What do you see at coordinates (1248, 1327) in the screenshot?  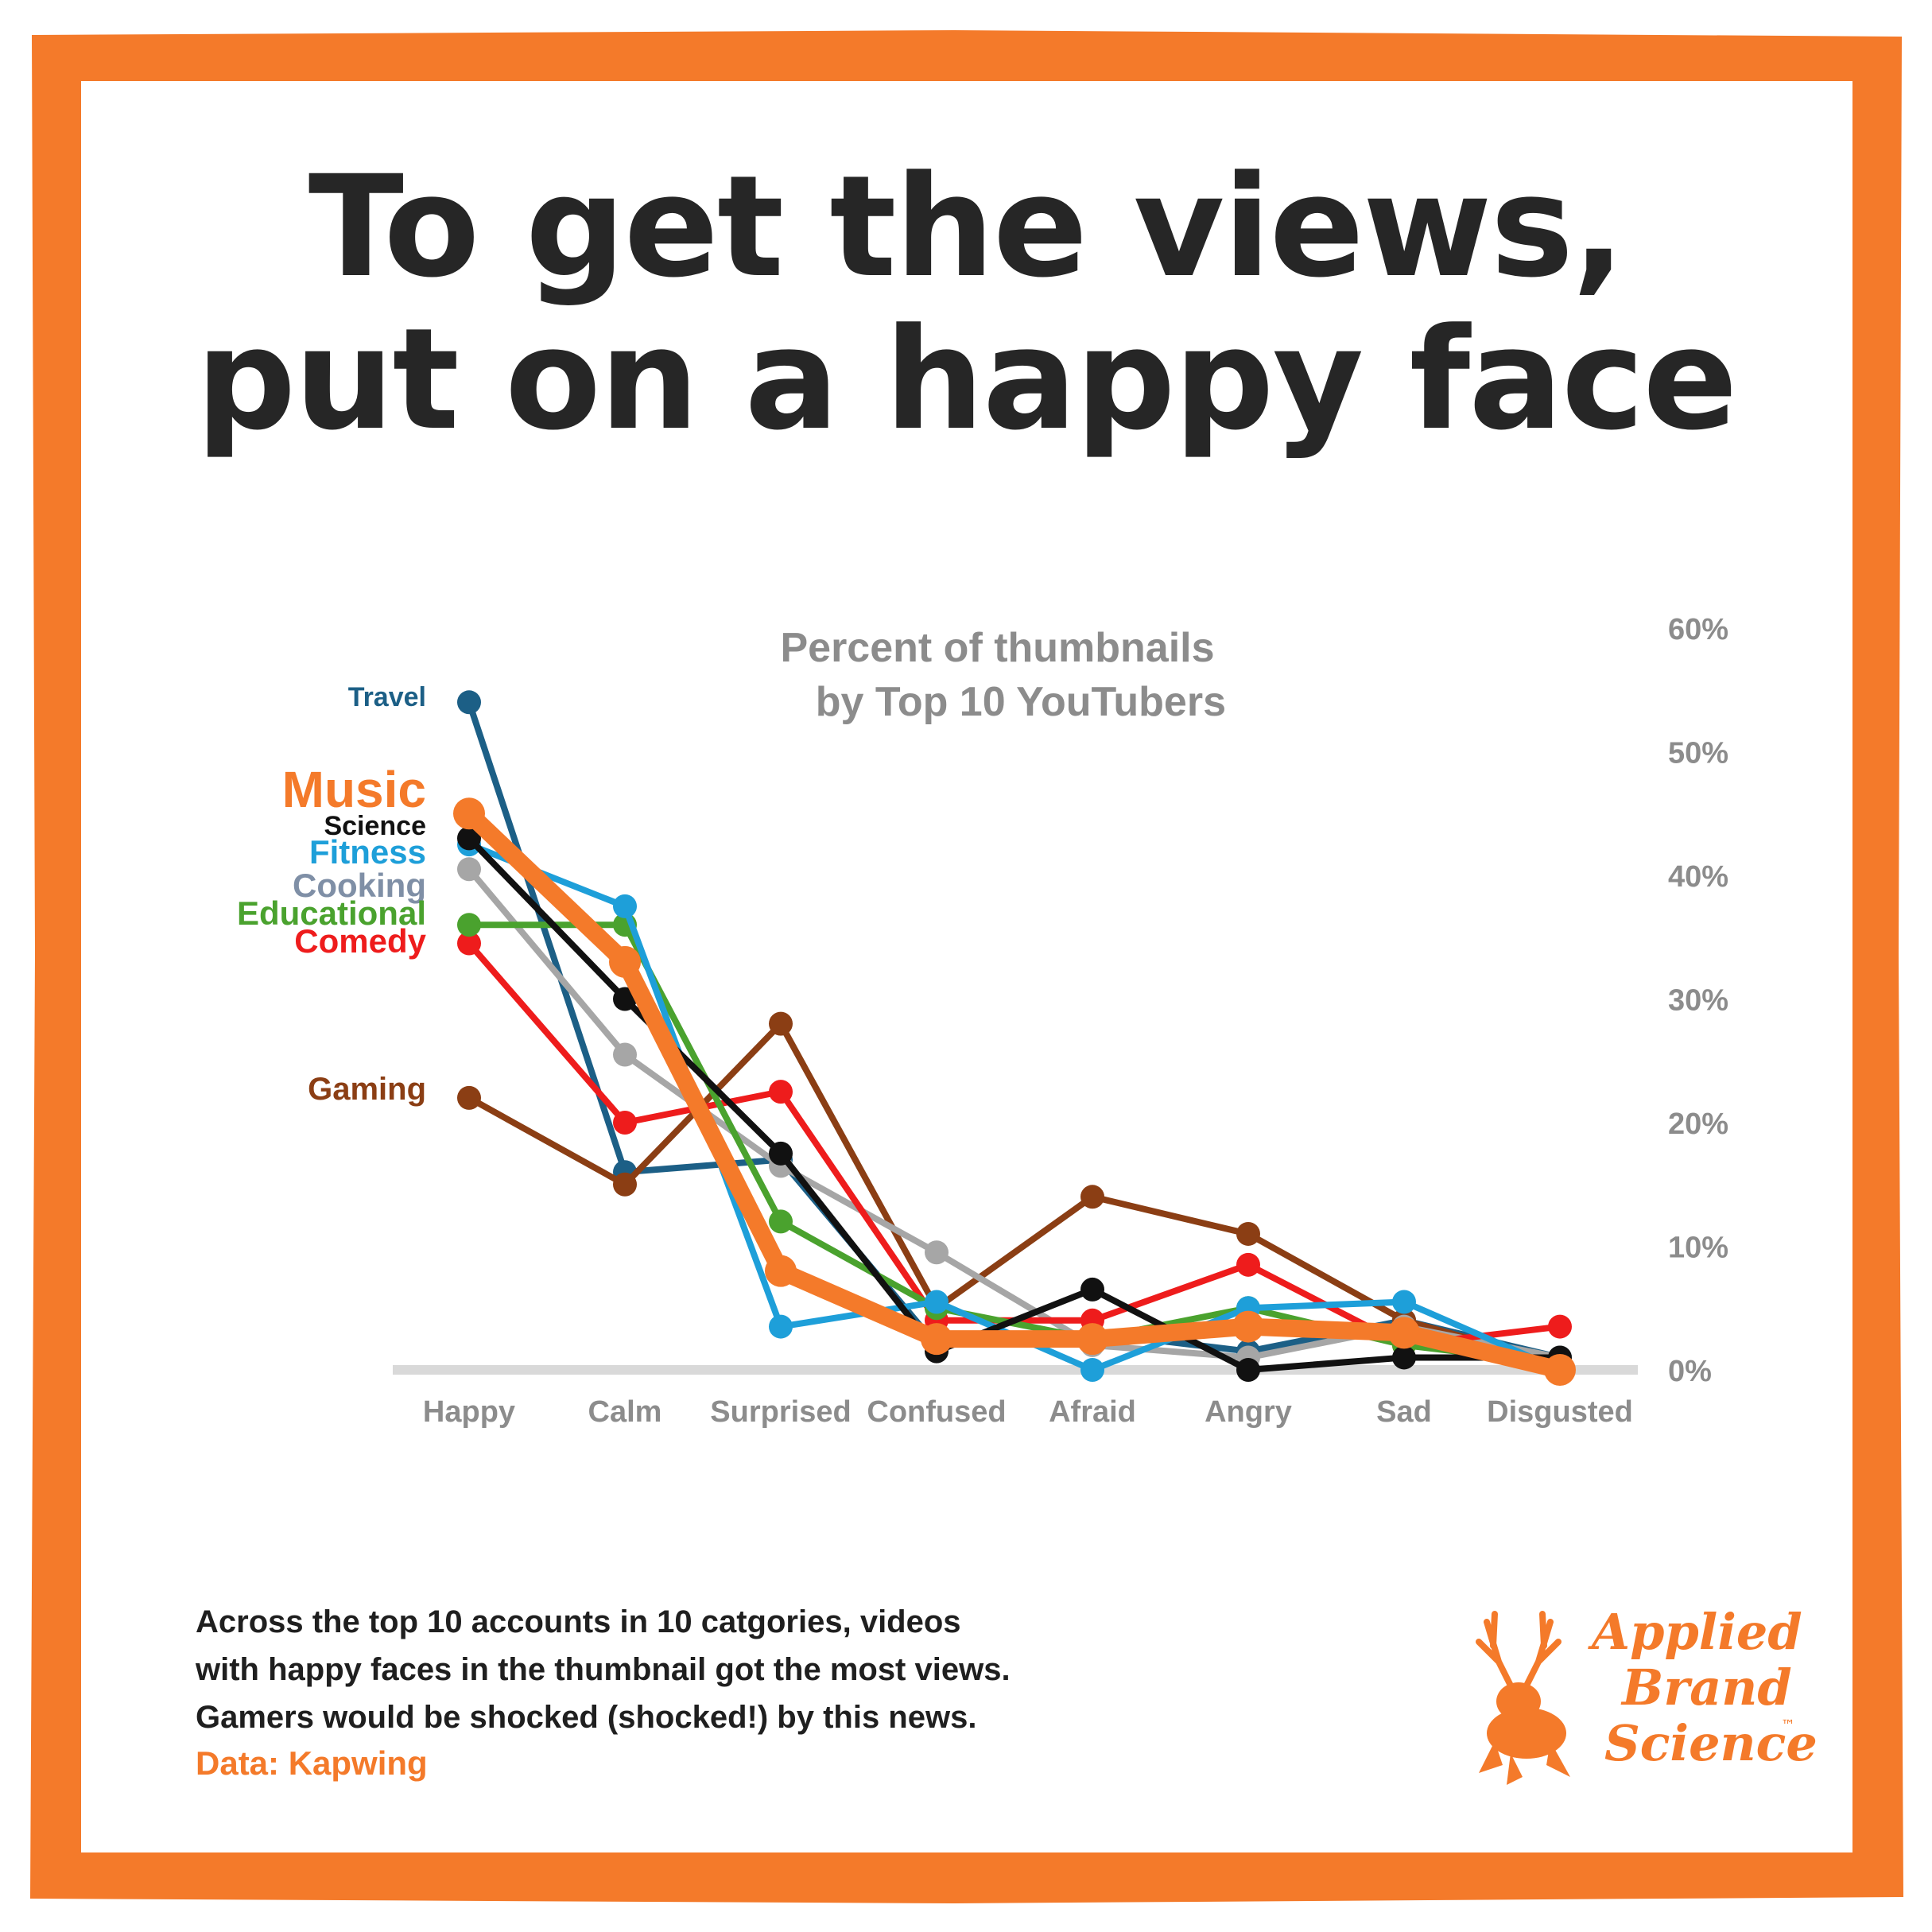 I see `data-point-music-angry` at bounding box center [1248, 1327].